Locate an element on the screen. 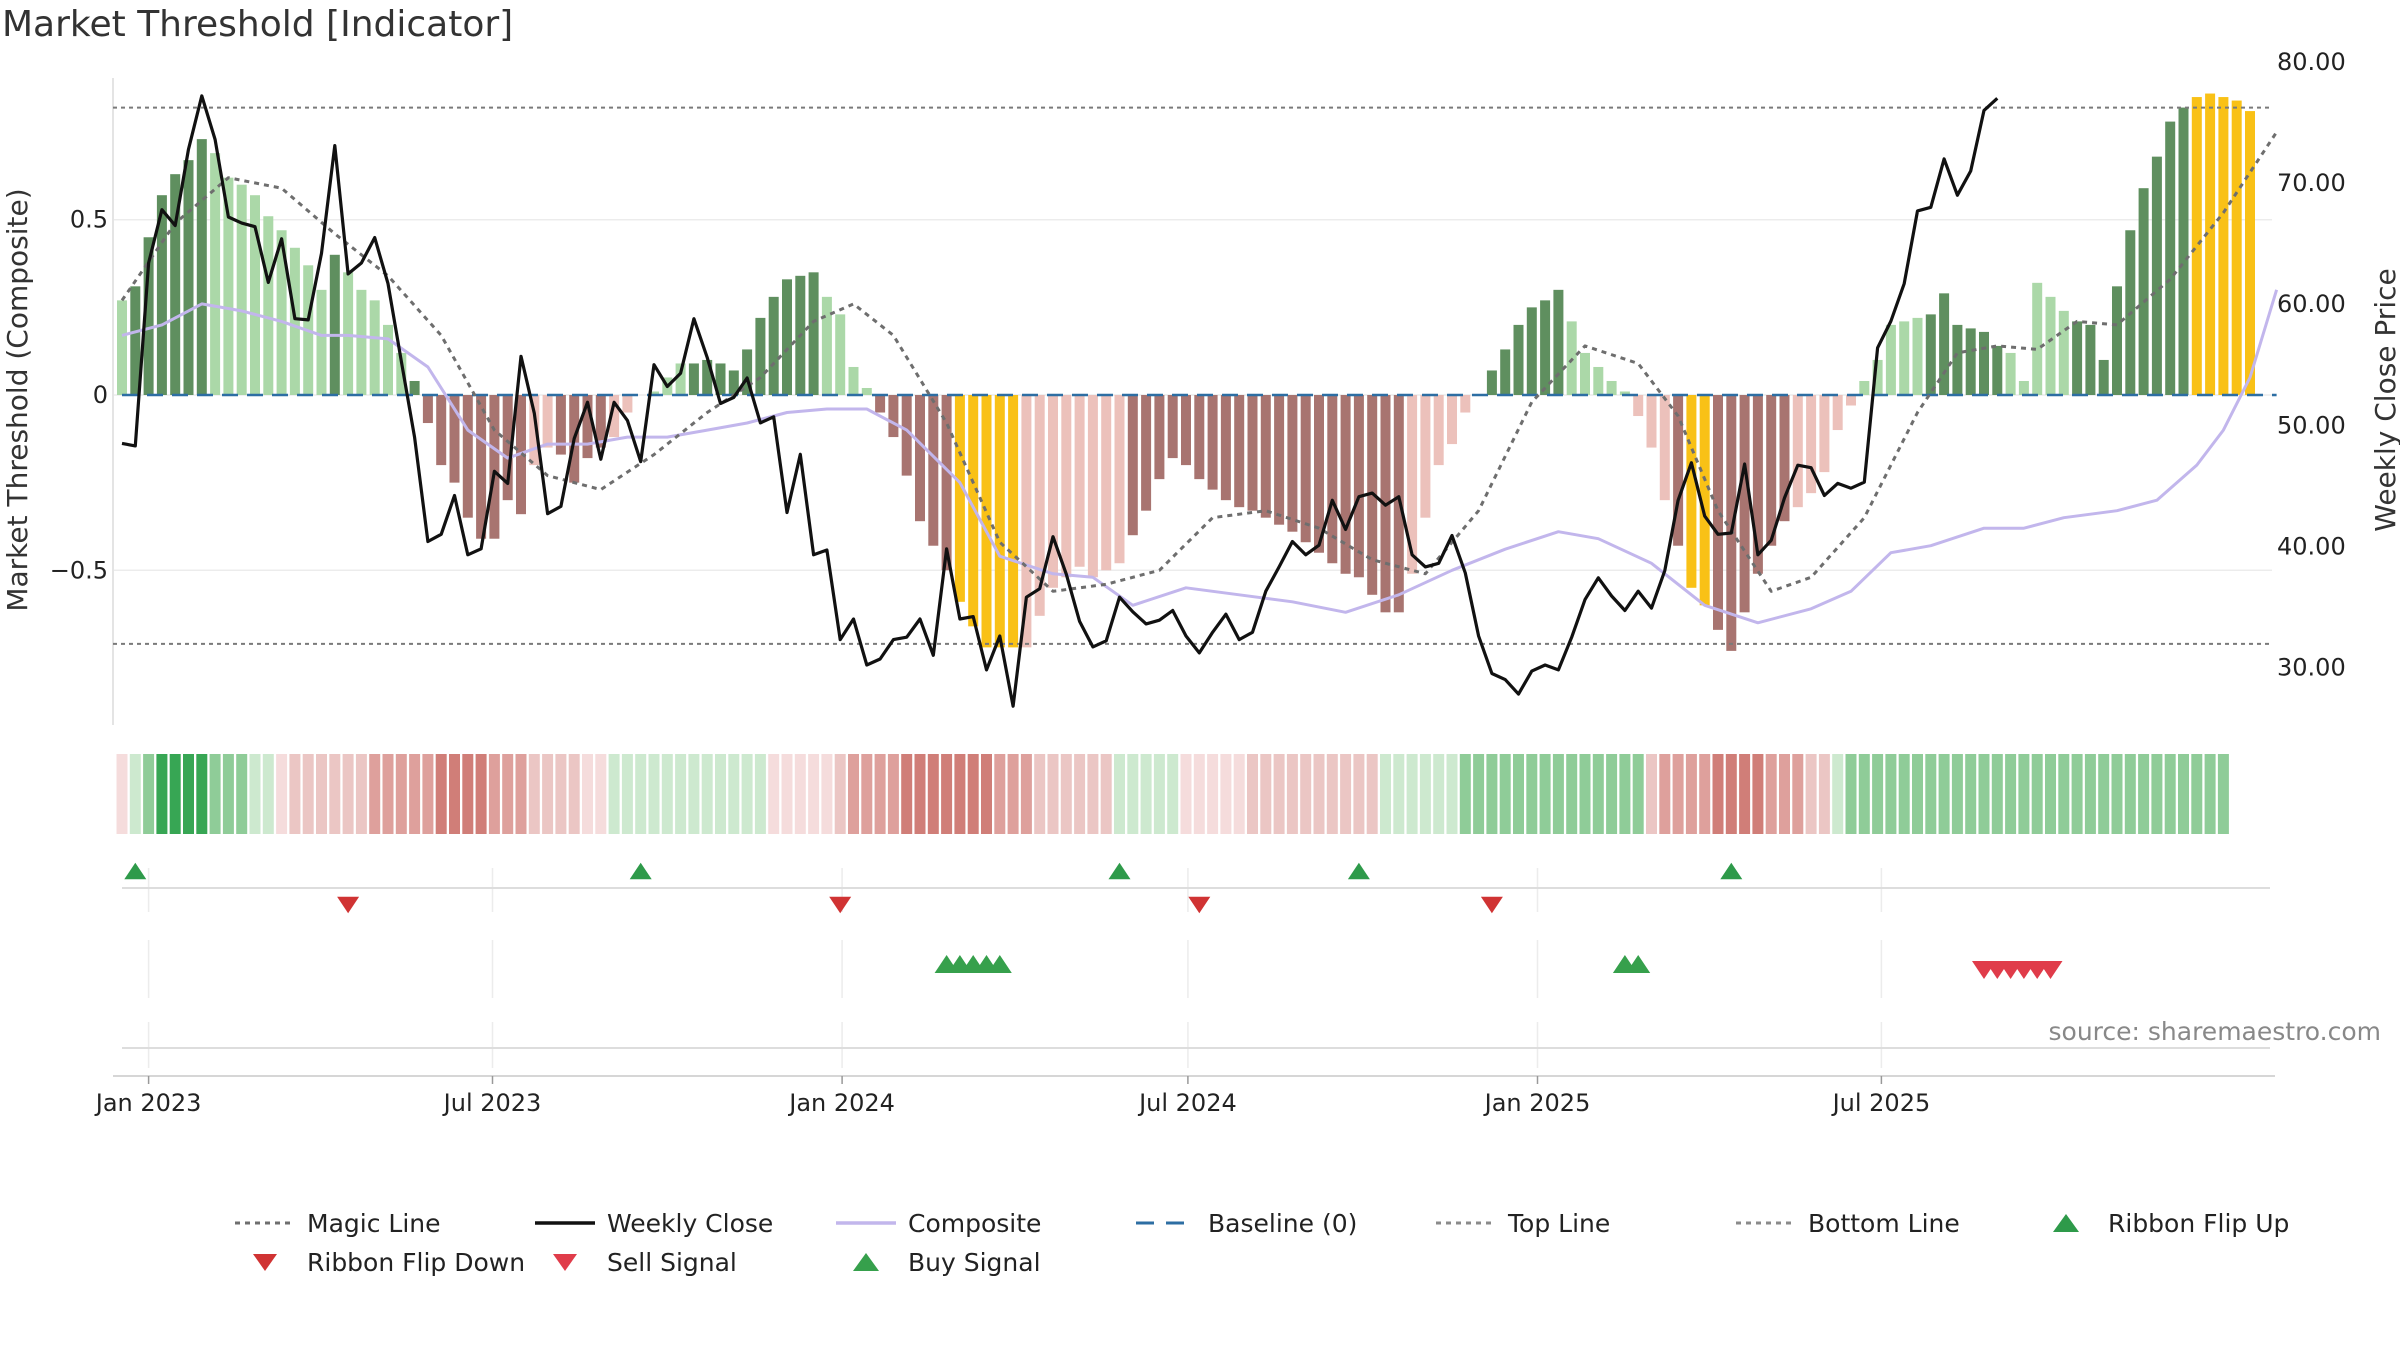 This screenshot has width=2400, height=1350. y-right-tick-label: 30.00 is located at coordinates (2311, 667).